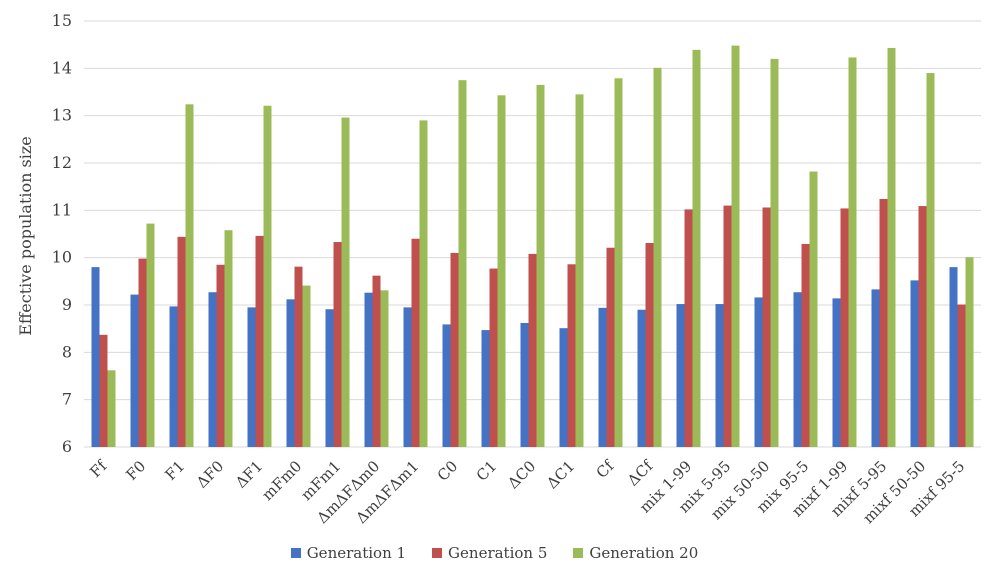 The image size is (989, 567). I want to click on y-tick-label: 13, so click(62, 115).